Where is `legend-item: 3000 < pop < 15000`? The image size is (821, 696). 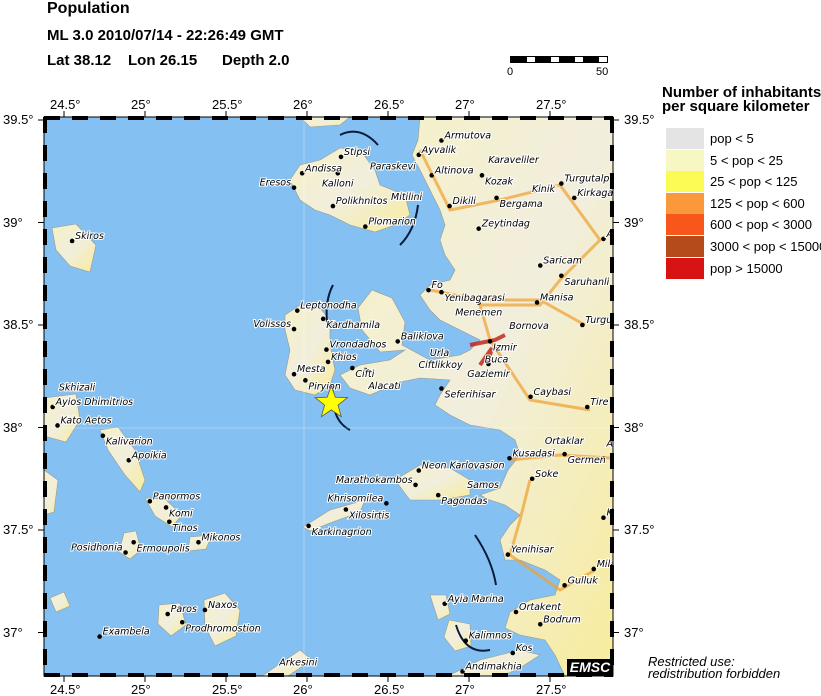
legend-item: 3000 < pop < 15000 is located at coordinates (743, 246).